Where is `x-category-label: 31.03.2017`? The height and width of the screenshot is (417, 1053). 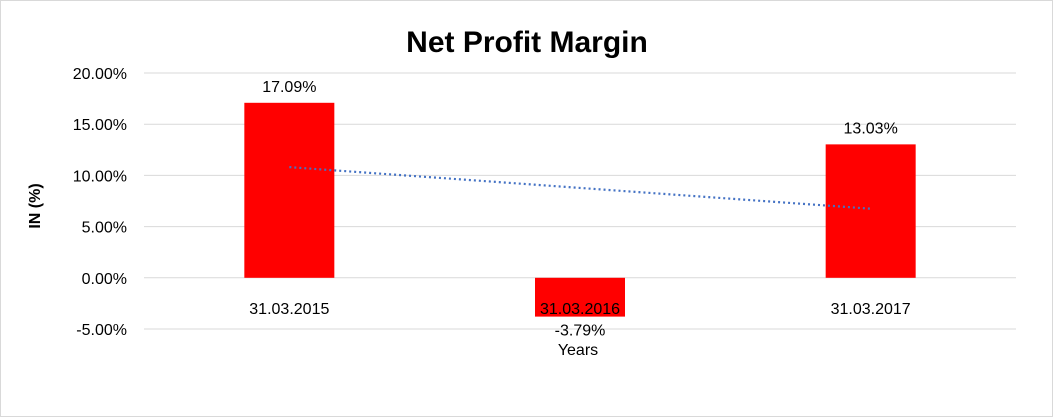 x-category-label: 31.03.2017 is located at coordinates (871, 309).